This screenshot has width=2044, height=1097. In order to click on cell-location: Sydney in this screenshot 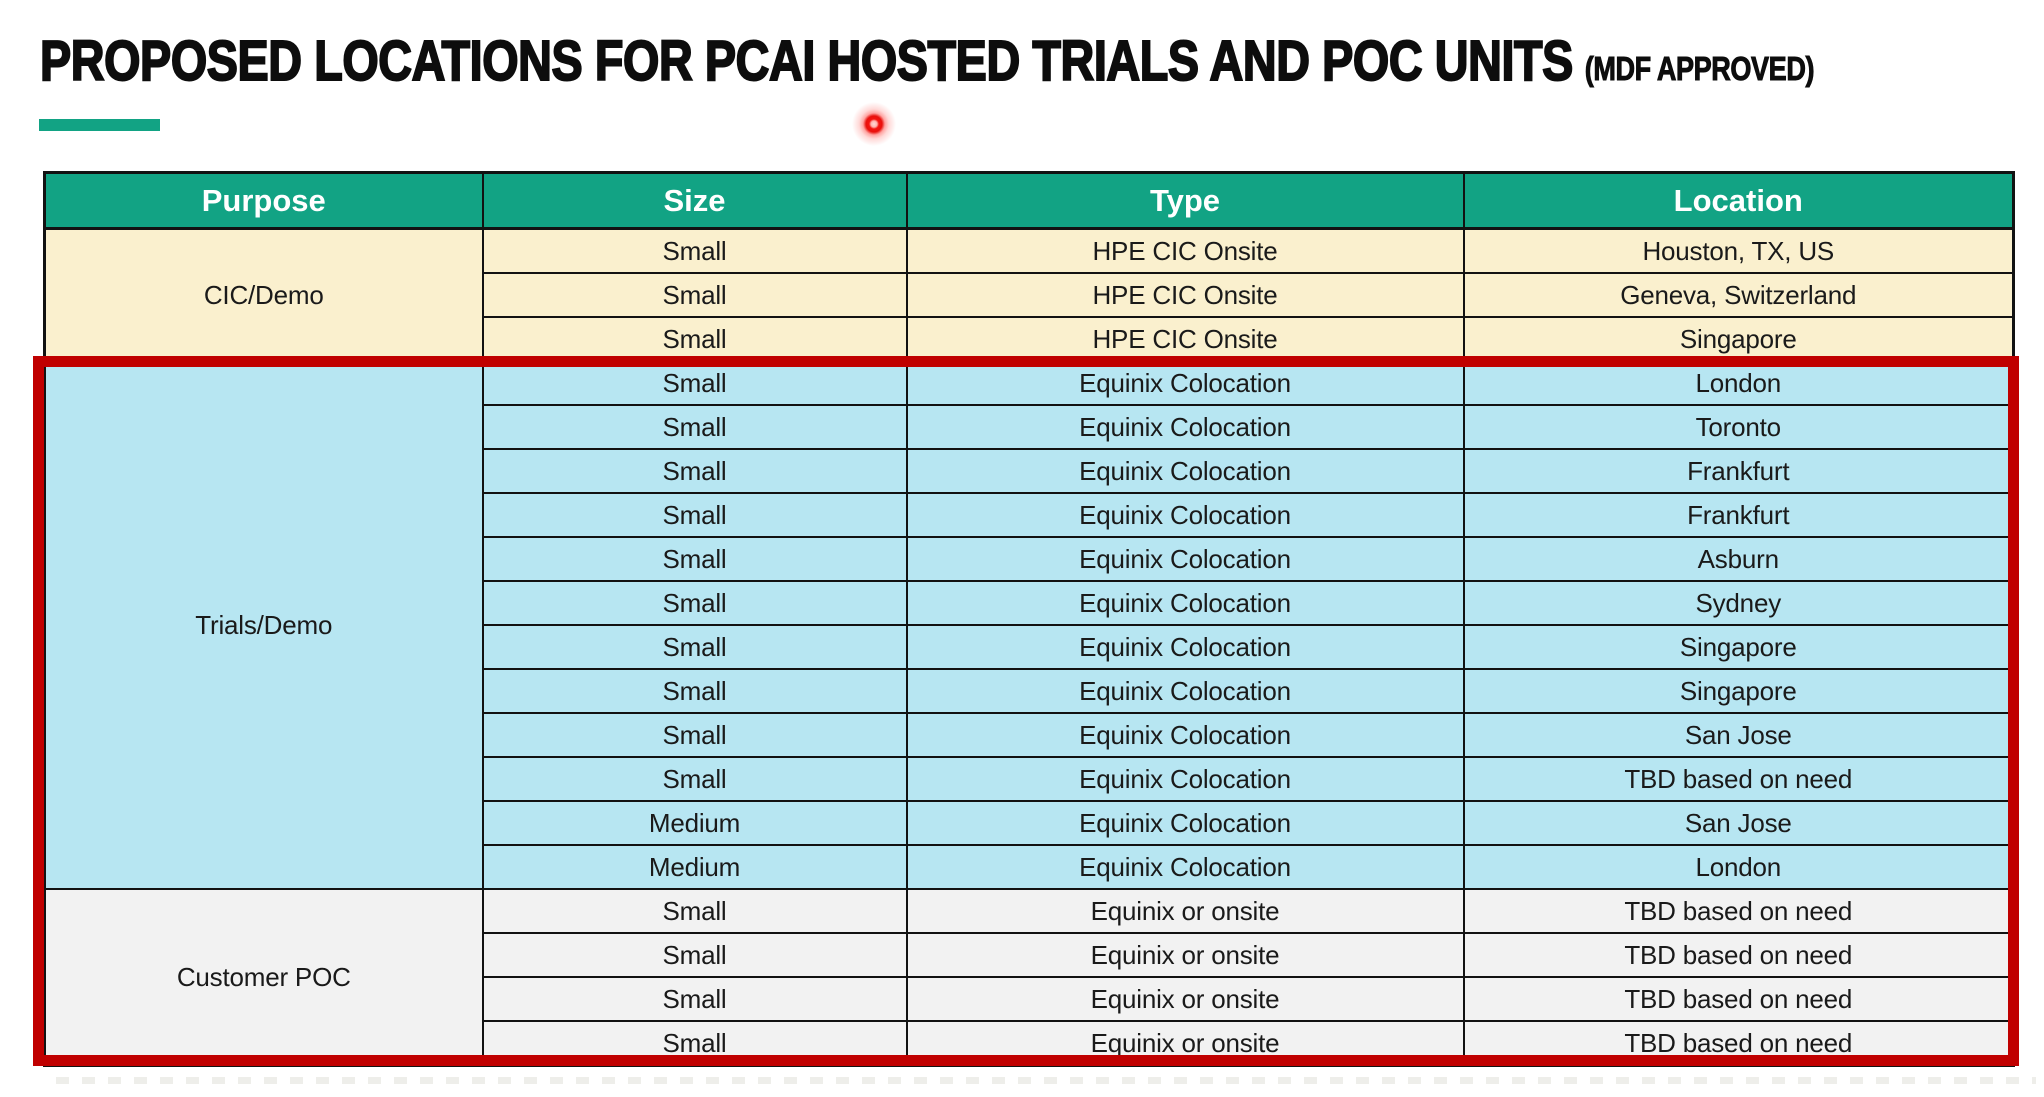, I will do `click(1738, 603)`.